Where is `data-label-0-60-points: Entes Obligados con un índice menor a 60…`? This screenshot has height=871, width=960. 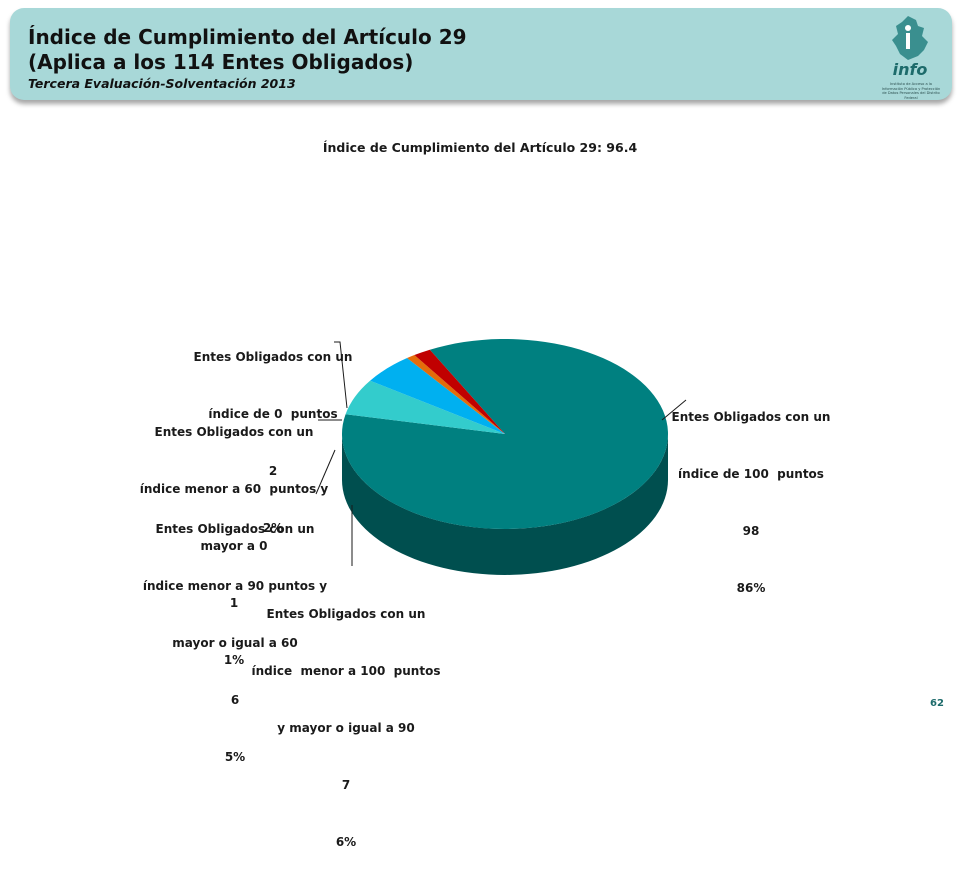
data-label-0-60-points: Entes Obligados con un índice menor a 60… is located at coordinates (234, 537).